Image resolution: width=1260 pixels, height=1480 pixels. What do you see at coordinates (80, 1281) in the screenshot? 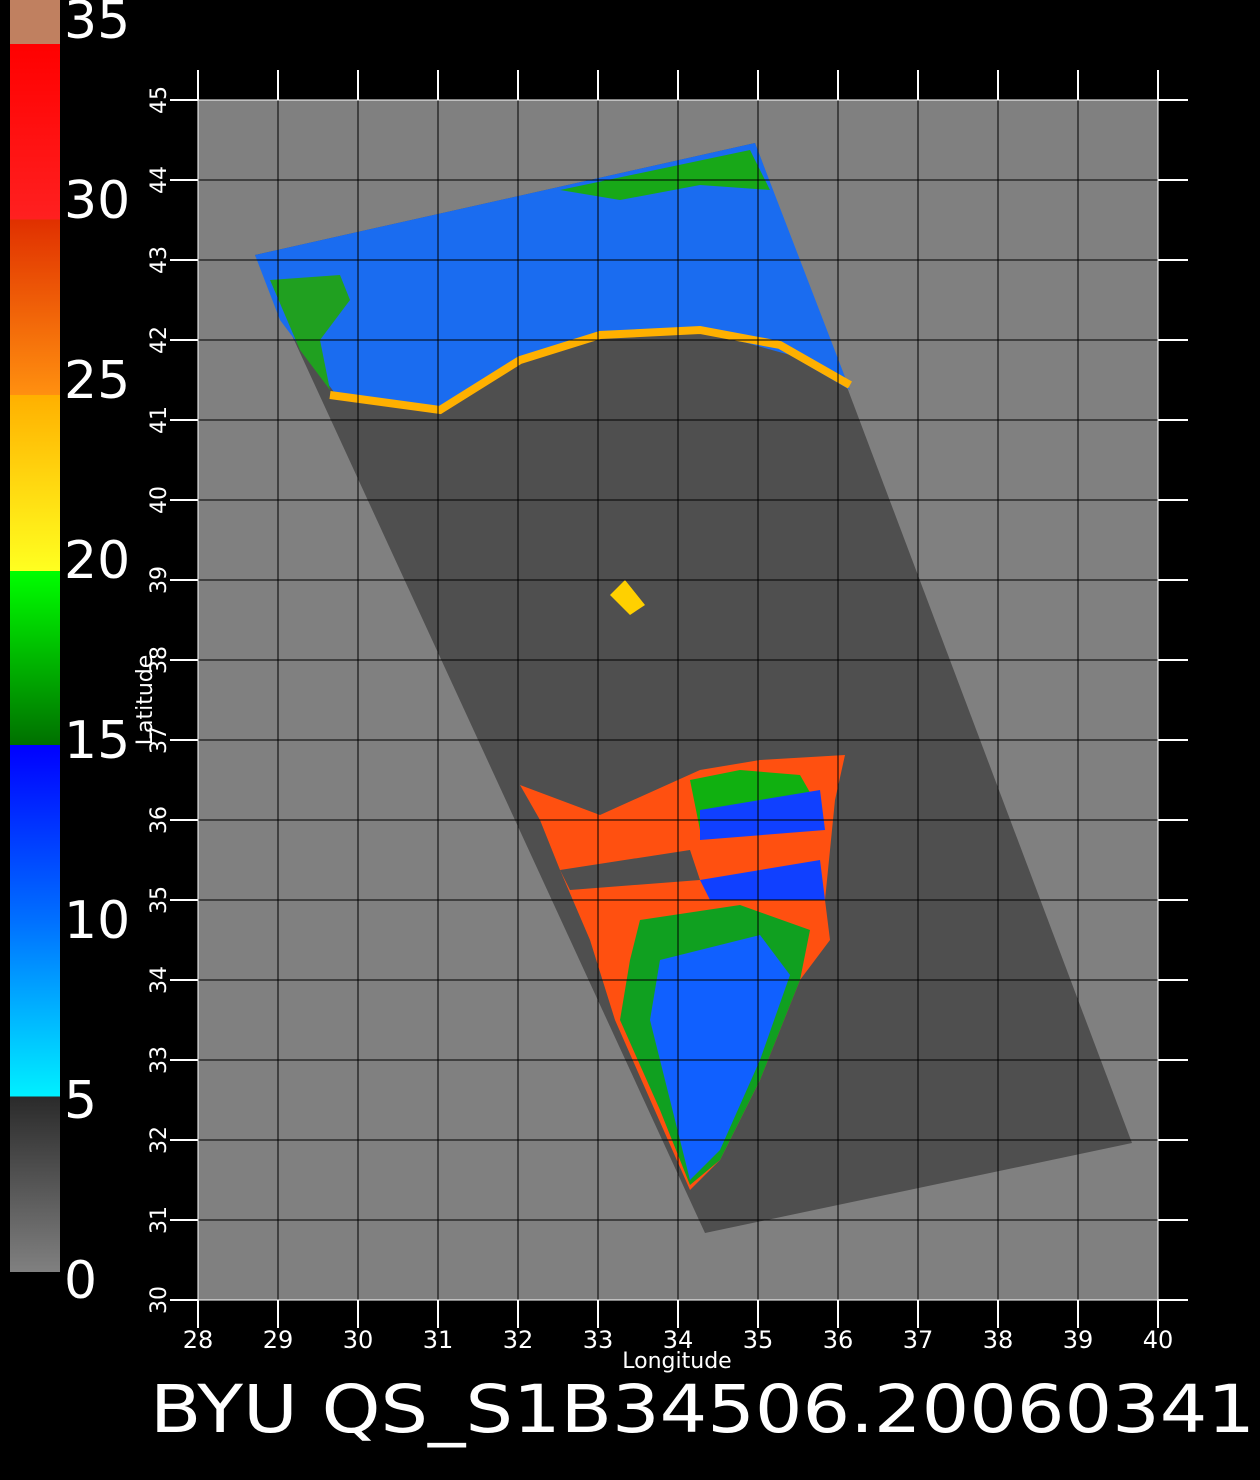
I see `colorbar-tick-label: 0` at bounding box center [80, 1281].